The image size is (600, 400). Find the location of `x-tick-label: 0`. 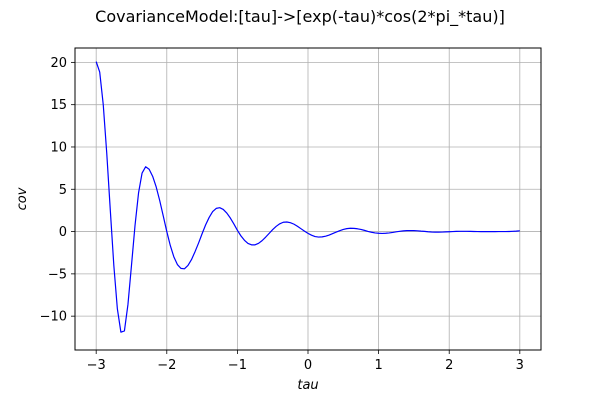

x-tick-label: 0 is located at coordinates (308, 365).